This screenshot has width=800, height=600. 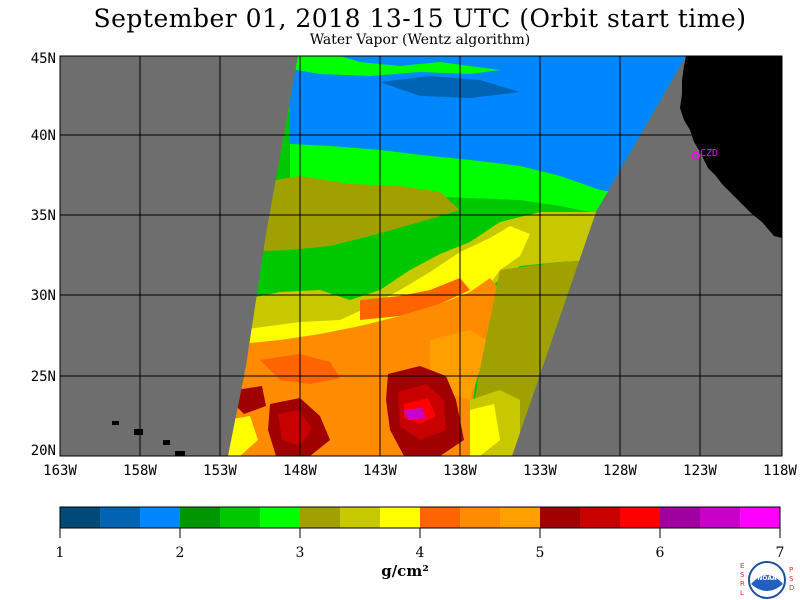 I want to click on colorbar-label-5: 5, so click(x=540, y=553).